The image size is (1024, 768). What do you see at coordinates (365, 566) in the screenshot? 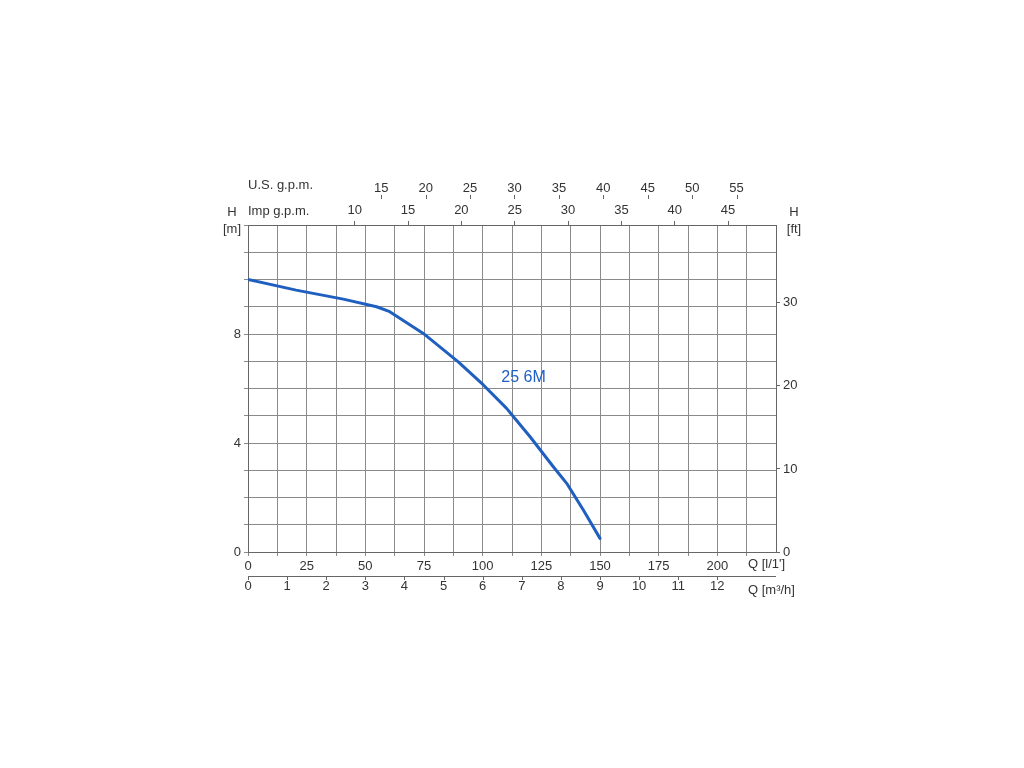
I see `x-tick-label: 50` at bounding box center [365, 566].